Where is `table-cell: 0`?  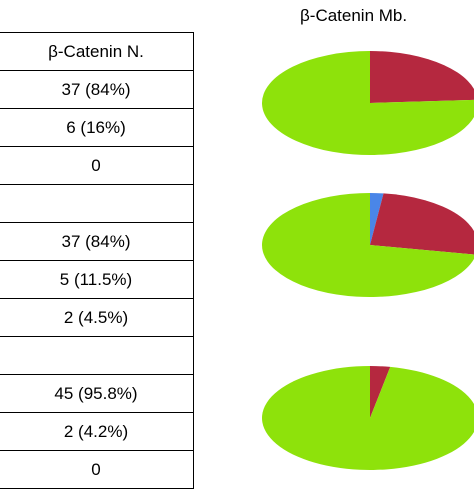
table-cell: 0 is located at coordinates (97, 165).